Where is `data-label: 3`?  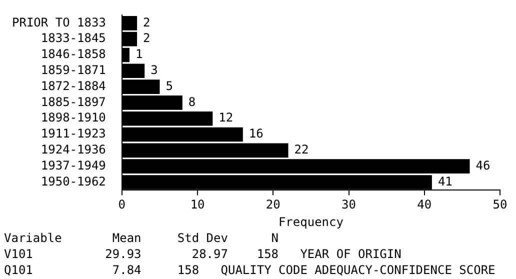
data-label: 3 is located at coordinates (154, 70).